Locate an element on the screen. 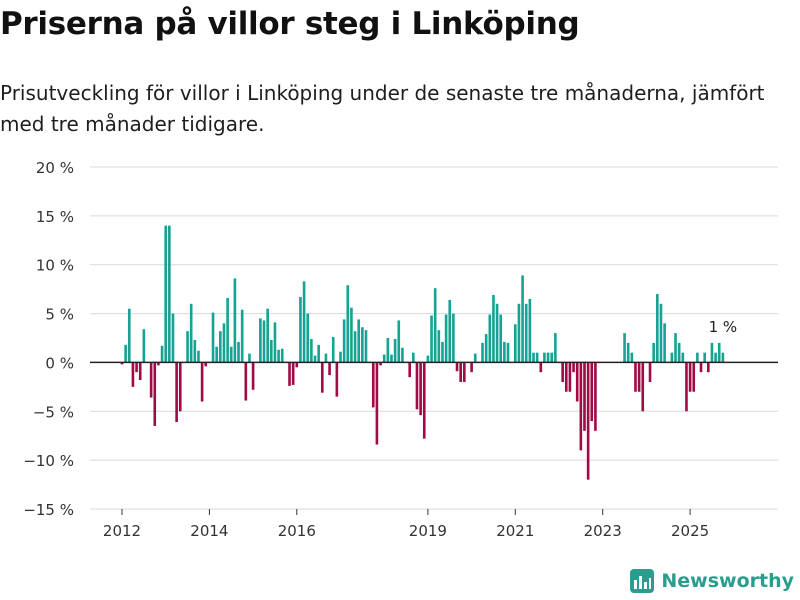 The width and height of the screenshot is (800, 600). y-tick-label: −5 % is located at coordinates (53, 412).